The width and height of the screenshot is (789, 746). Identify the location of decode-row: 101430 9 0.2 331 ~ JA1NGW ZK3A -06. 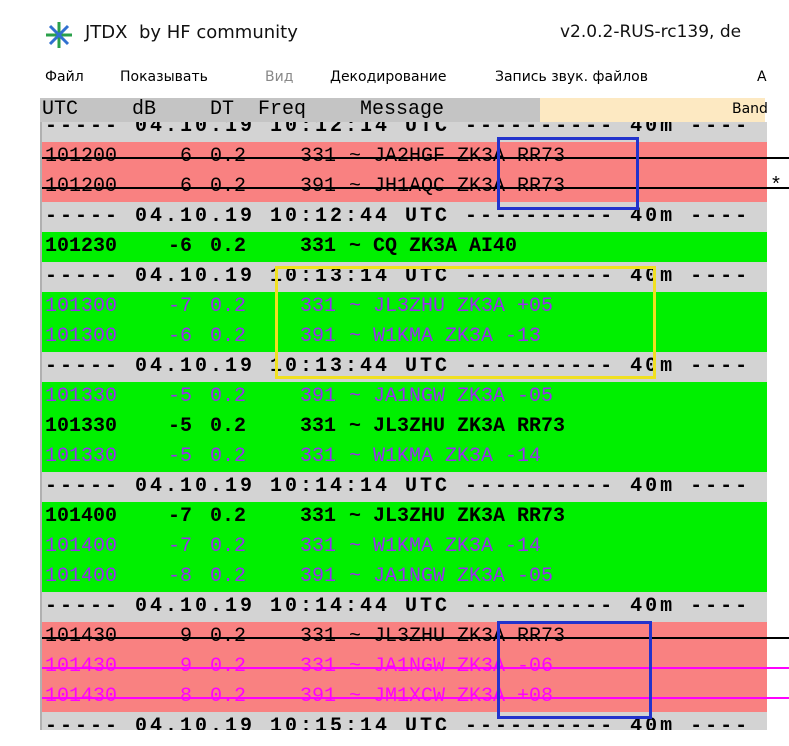
(415, 667).